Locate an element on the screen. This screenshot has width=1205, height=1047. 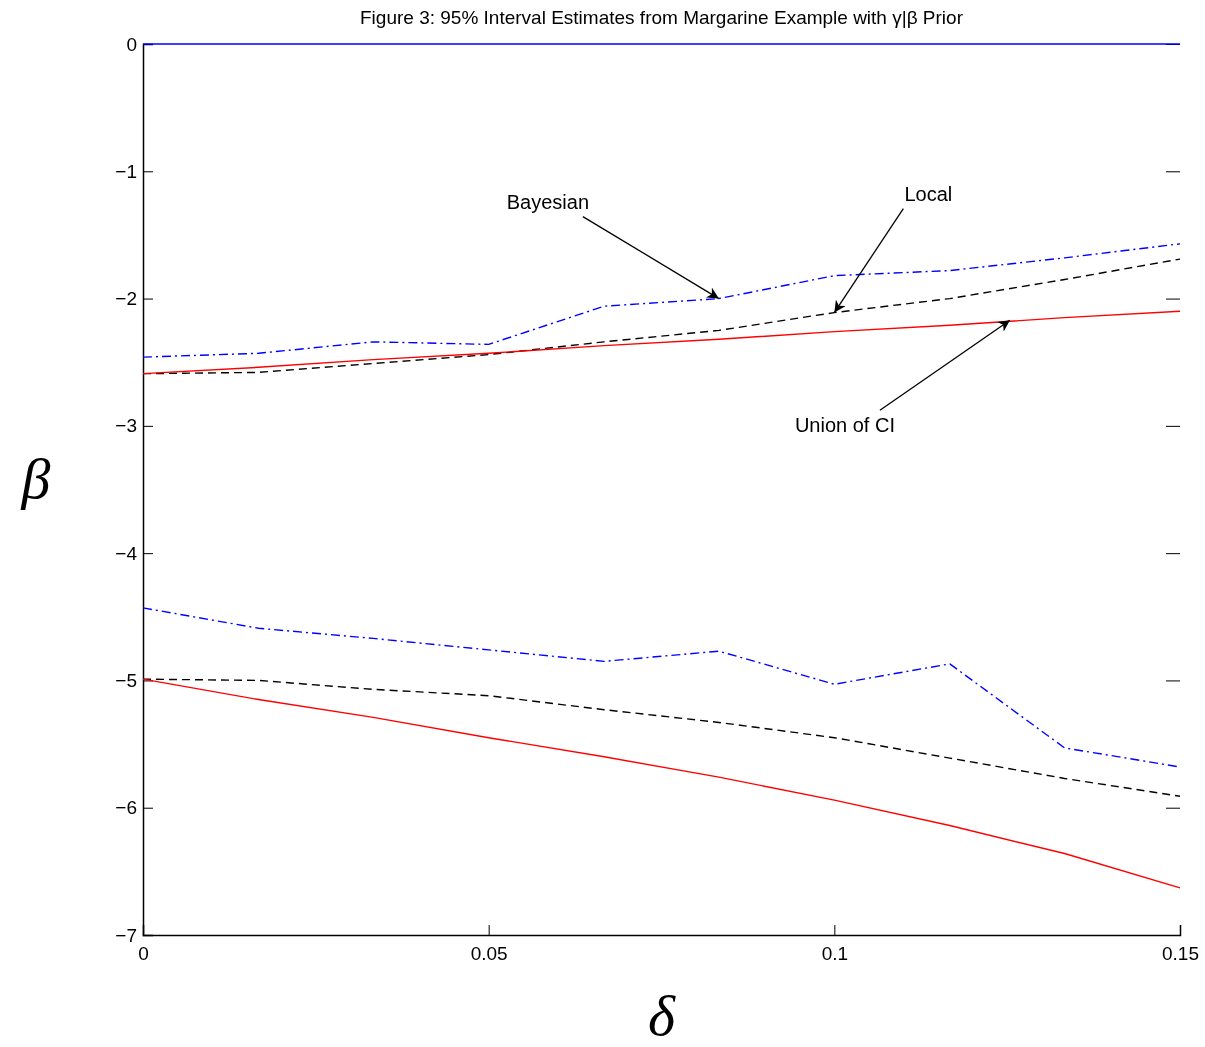
y-tick-label: 0 is located at coordinates (131, 44).